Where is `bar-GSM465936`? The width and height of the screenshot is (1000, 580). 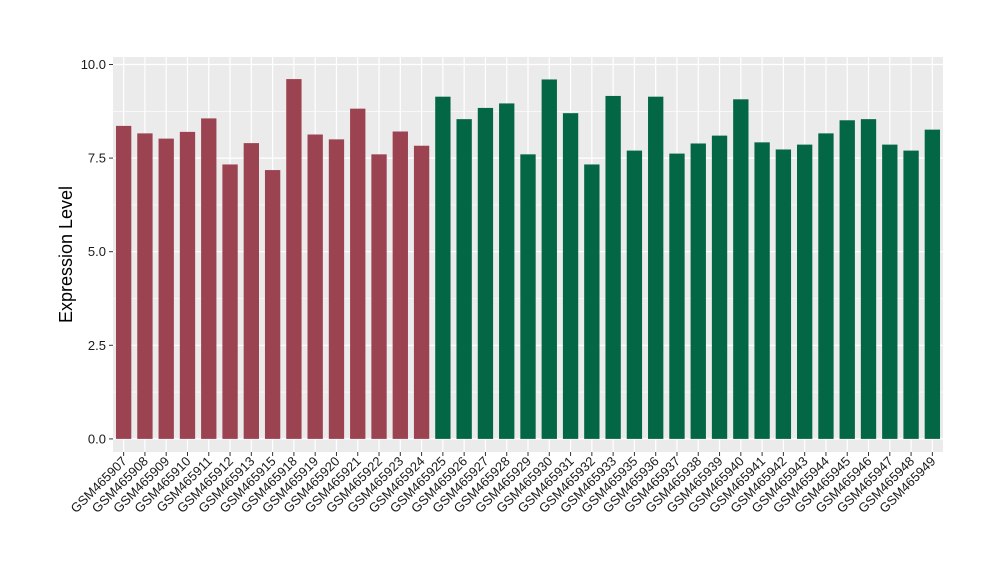 bar-GSM465936 is located at coordinates (656, 267).